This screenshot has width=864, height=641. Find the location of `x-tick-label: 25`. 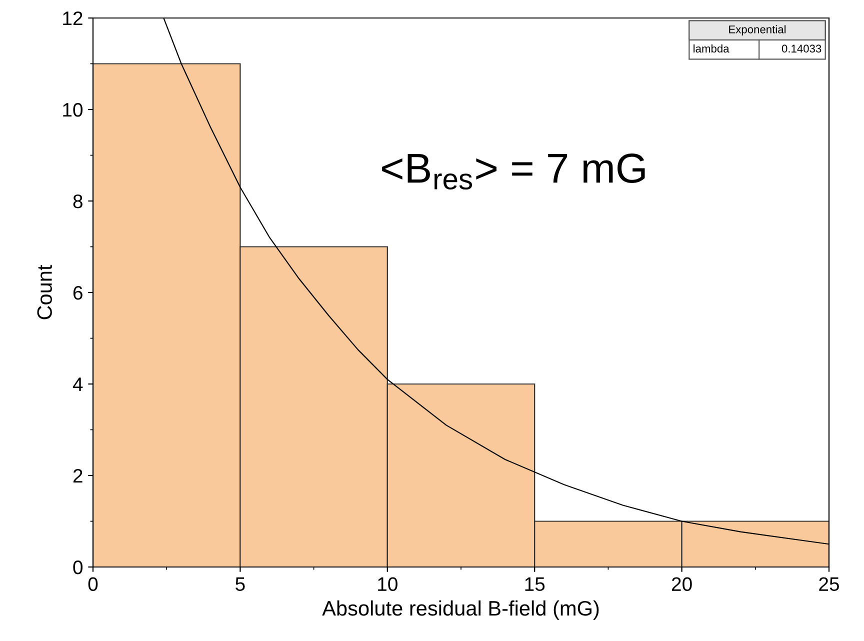

x-tick-label: 25 is located at coordinates (829, 584).